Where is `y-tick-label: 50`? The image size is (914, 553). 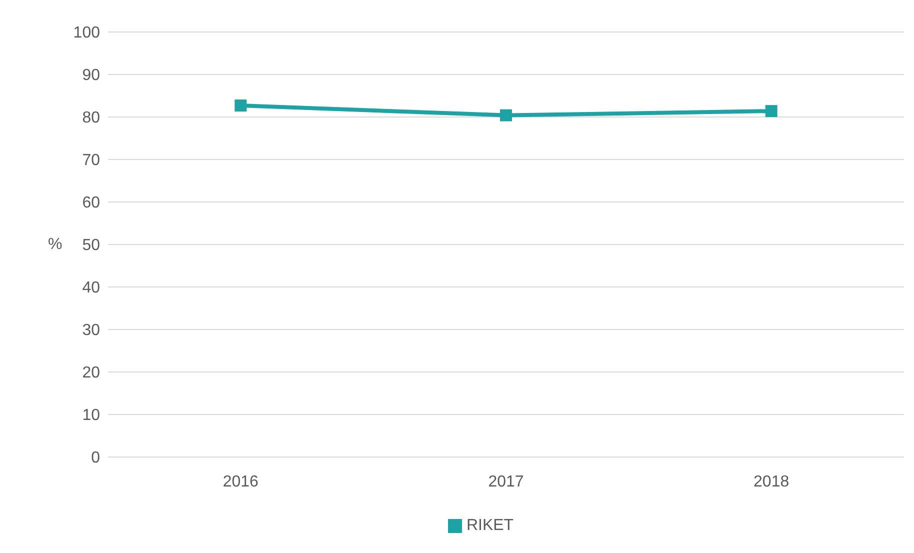
y-tick-label: 50 is located at coordinates (91, 245).